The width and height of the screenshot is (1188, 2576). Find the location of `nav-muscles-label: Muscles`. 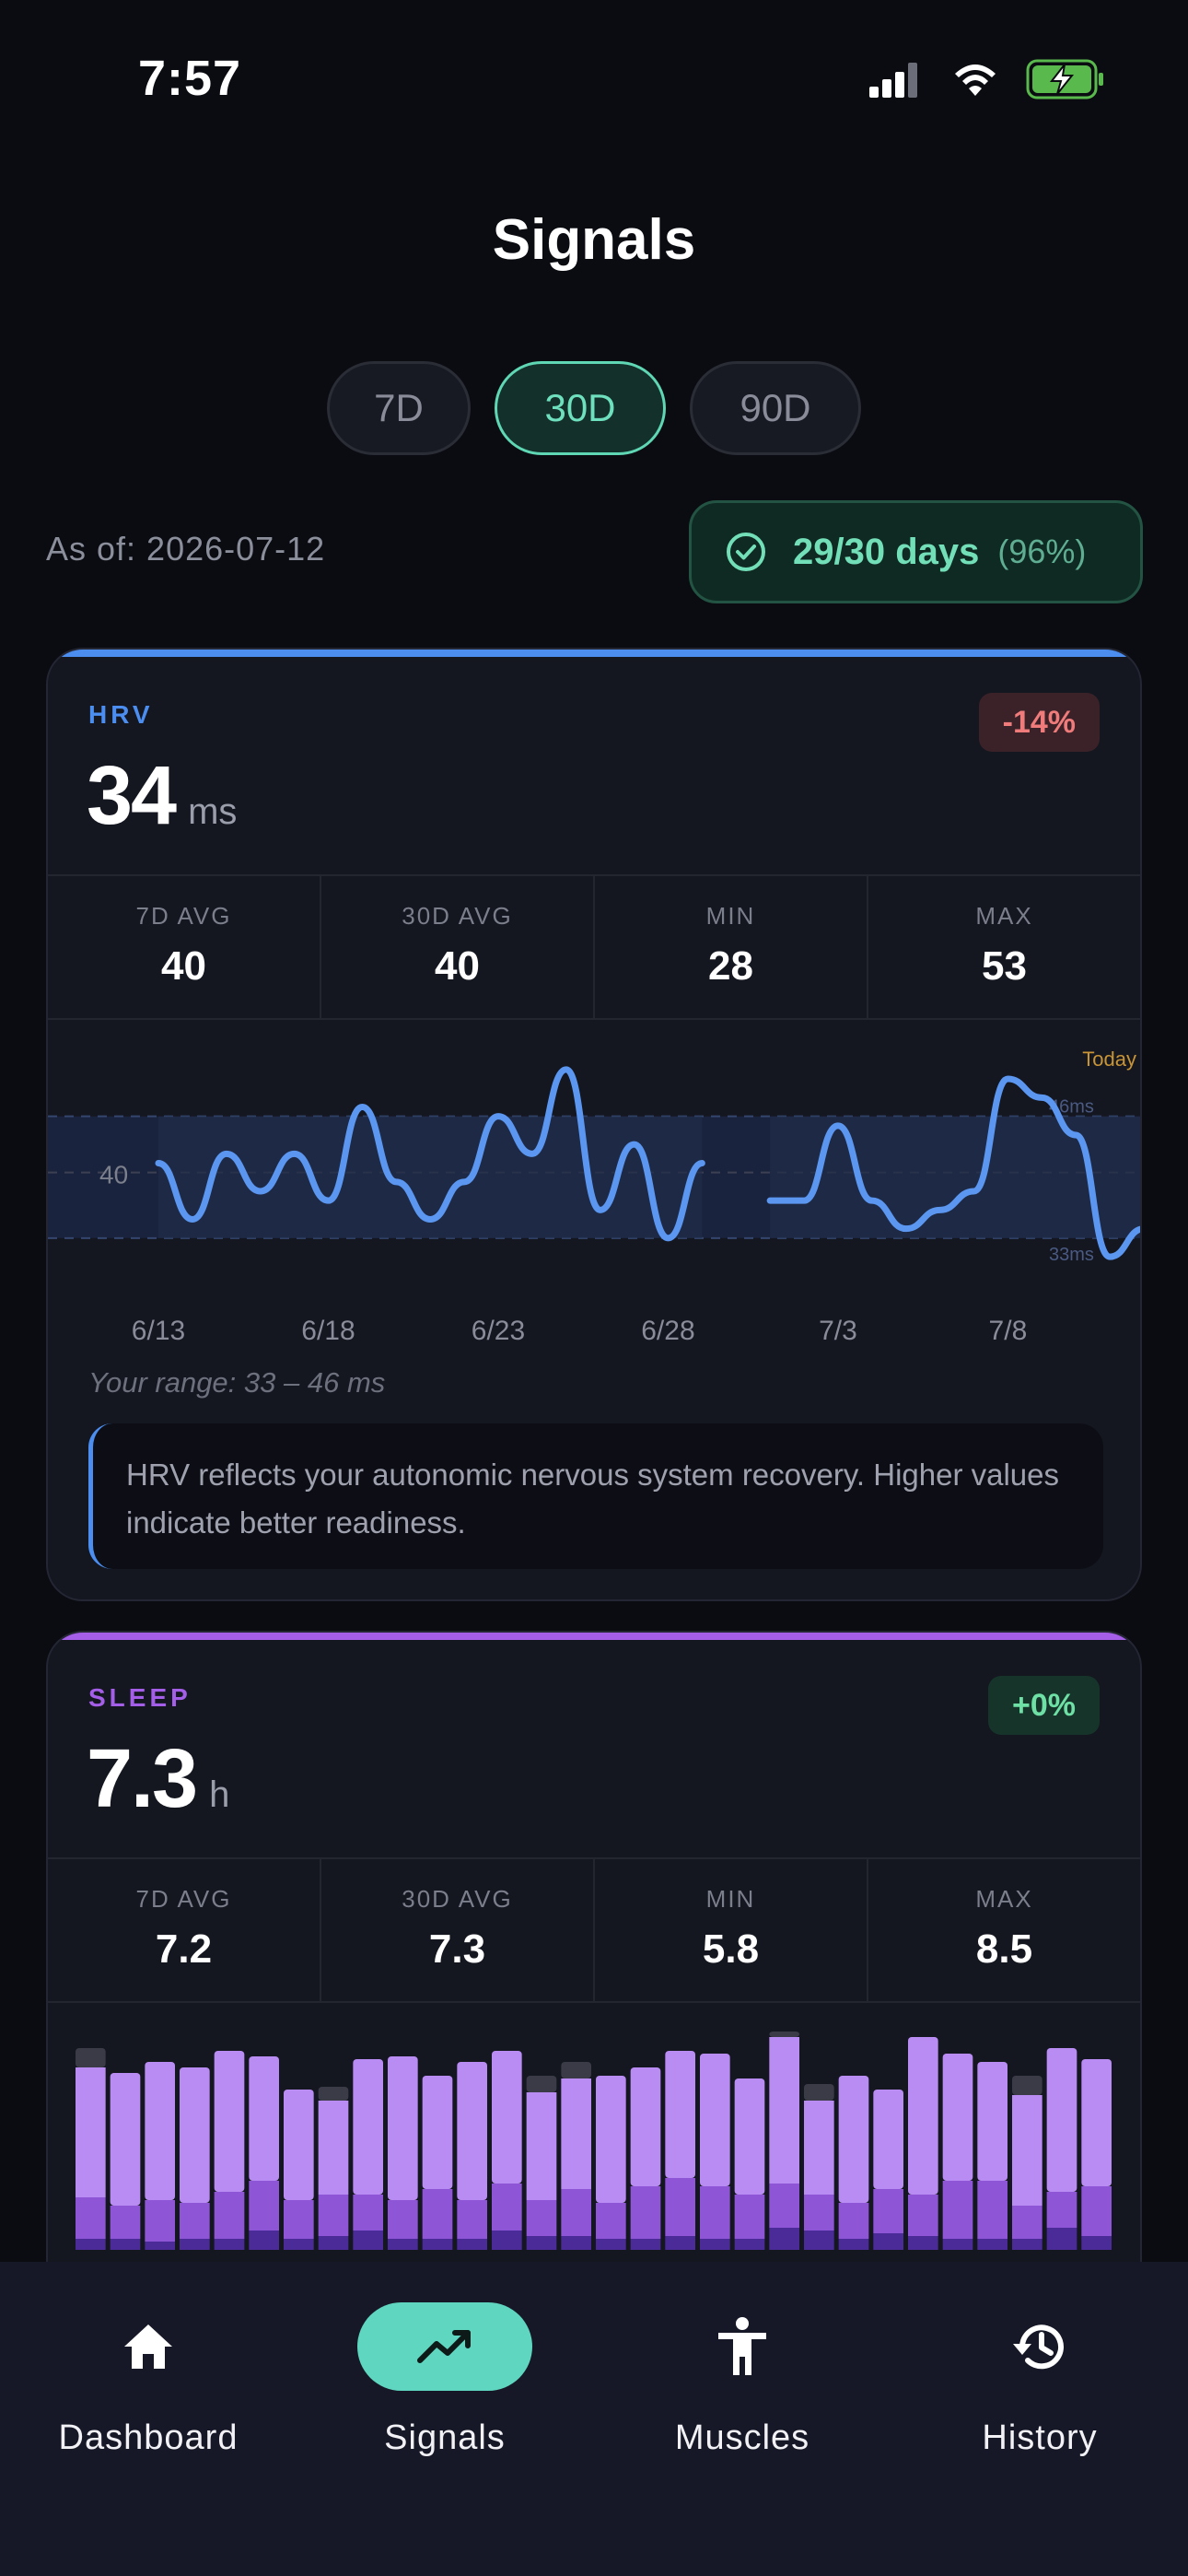

nav-muscles-label: Muscles is located at coordinates (742, 2437).